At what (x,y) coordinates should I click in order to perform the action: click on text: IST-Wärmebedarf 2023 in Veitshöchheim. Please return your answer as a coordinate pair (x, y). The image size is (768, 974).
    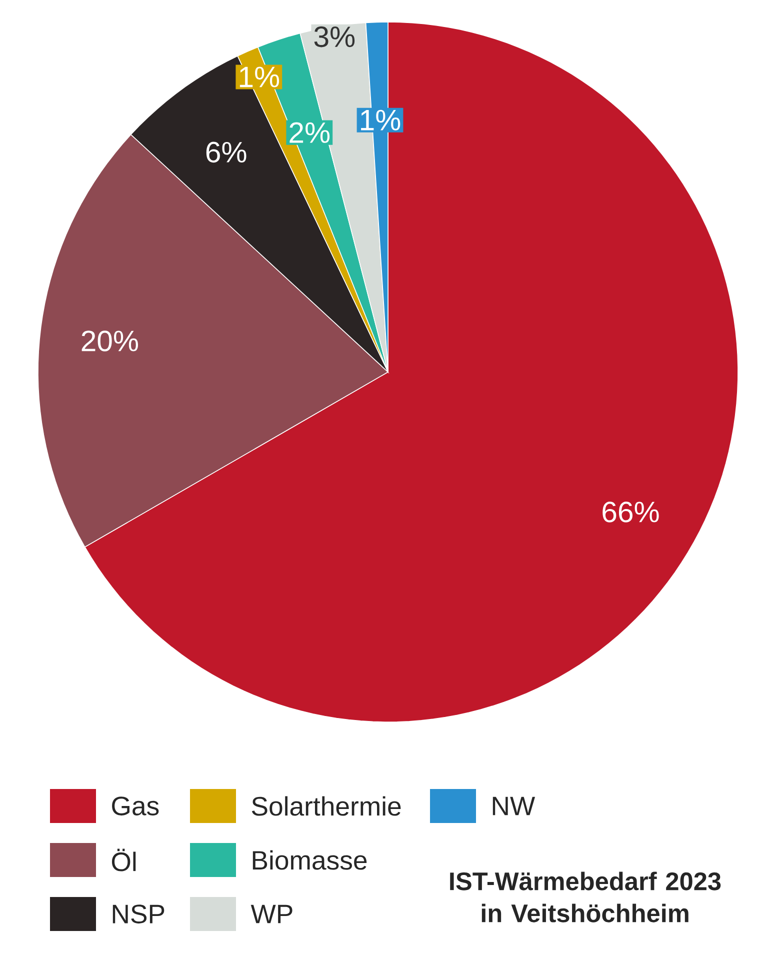
    Looking at the image, I should click on (585, 897).